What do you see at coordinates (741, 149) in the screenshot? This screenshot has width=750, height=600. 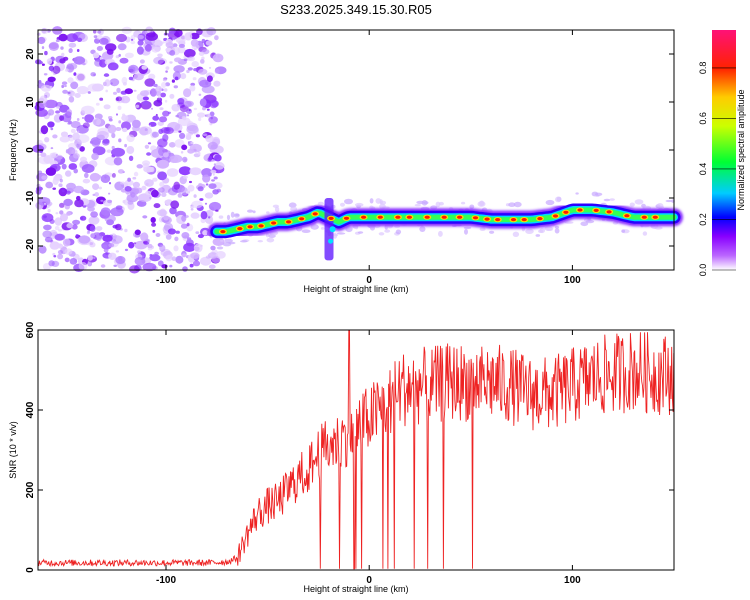 I see `colorbar-label: Normalized spectral amplitude` at bounding box center [741, 149].